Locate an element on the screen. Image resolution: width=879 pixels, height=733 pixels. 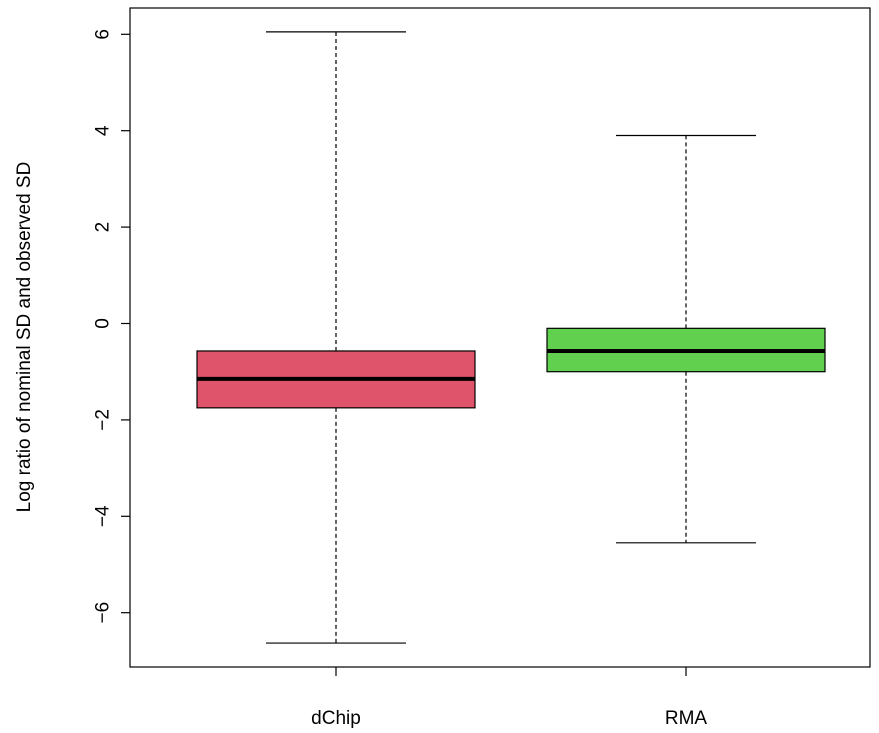
y-tick-label: 0 is located at coordinates (103, 323).